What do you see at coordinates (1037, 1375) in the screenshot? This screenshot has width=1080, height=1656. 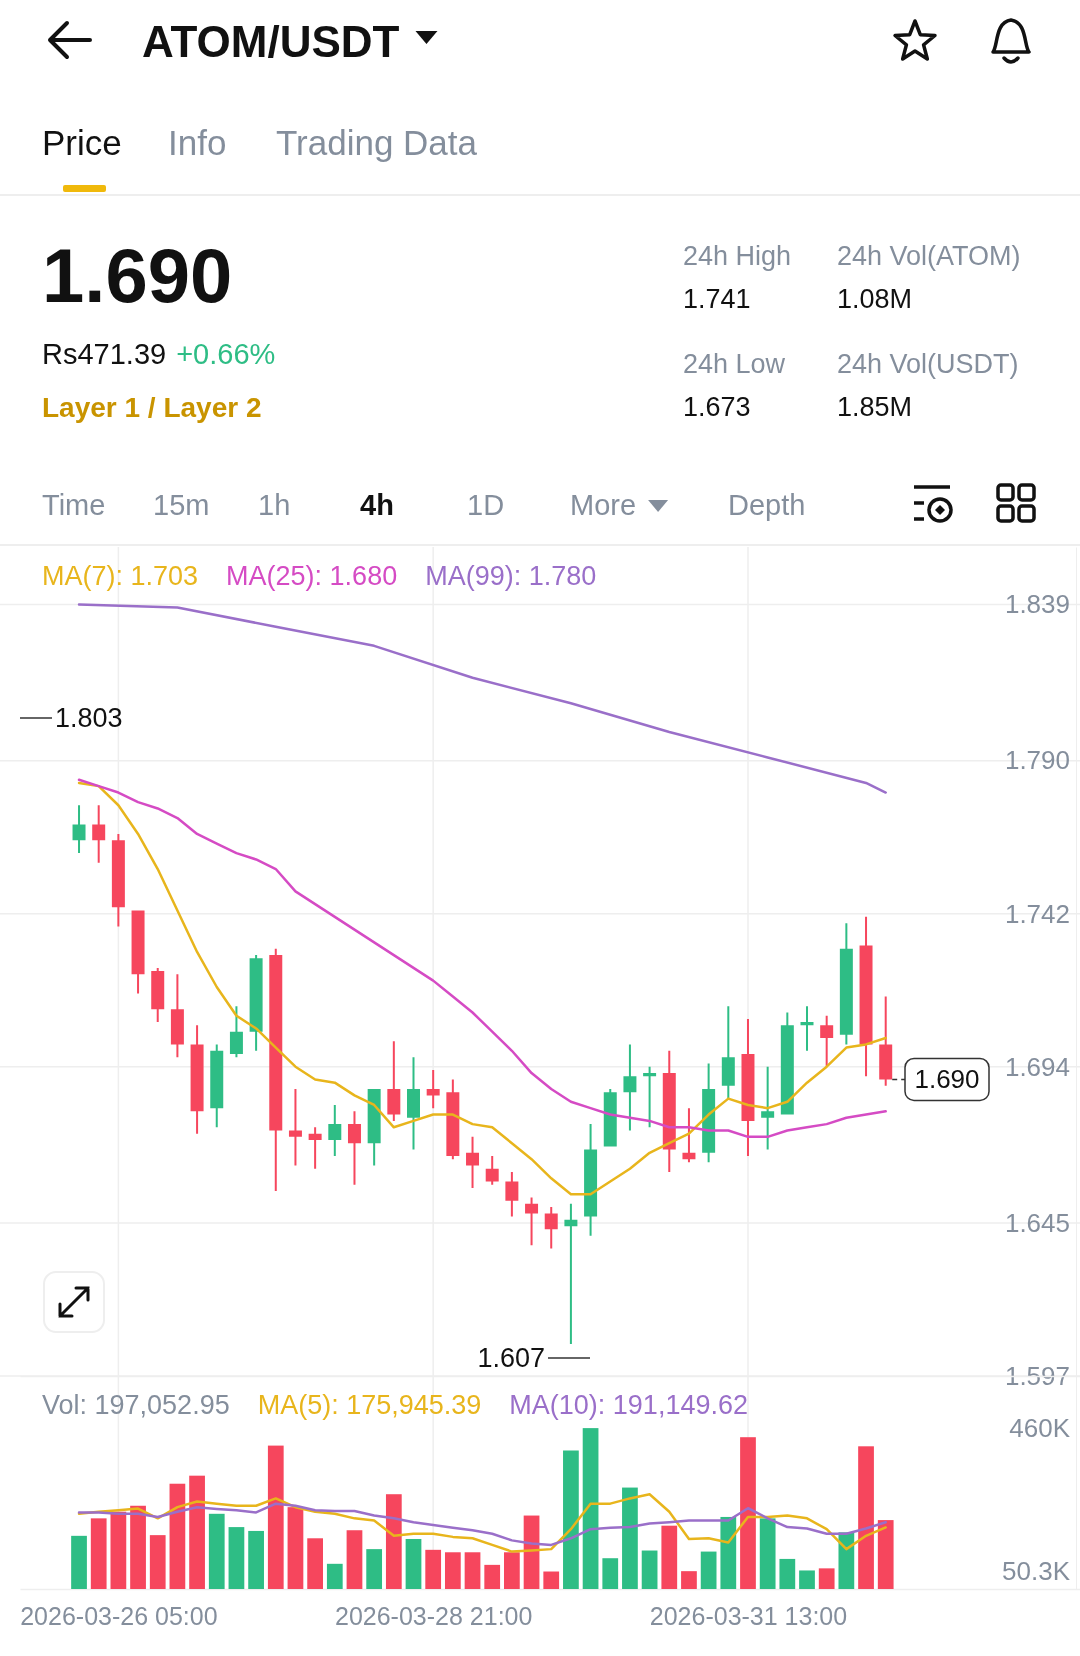 I see `y-tick-label: 1.597` at bounding box center [1037, 1375].